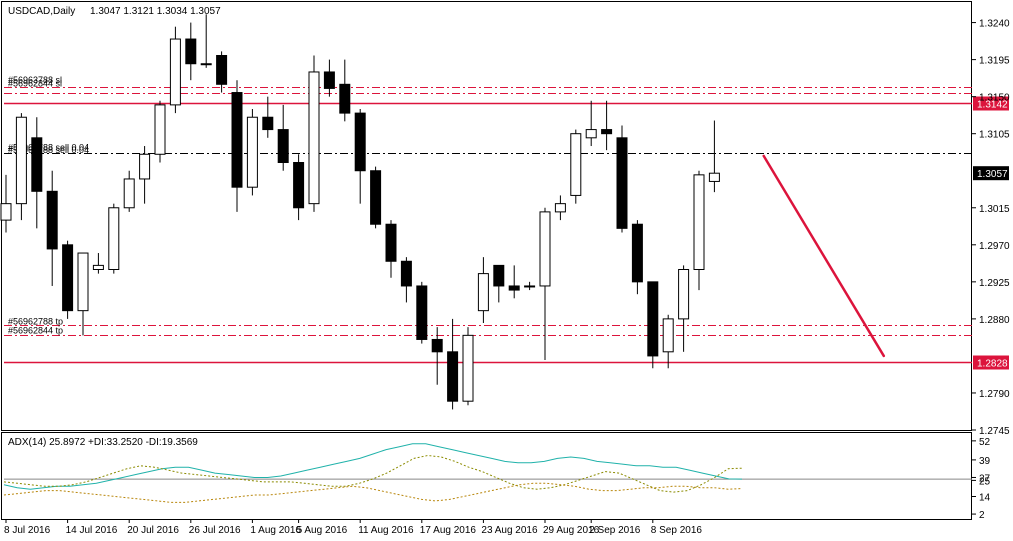  What do you see at coordinates (615, 530) in the screenshot?
I see `x-tick-label: 2 Sep 2016` at bounding box center [615, 530].